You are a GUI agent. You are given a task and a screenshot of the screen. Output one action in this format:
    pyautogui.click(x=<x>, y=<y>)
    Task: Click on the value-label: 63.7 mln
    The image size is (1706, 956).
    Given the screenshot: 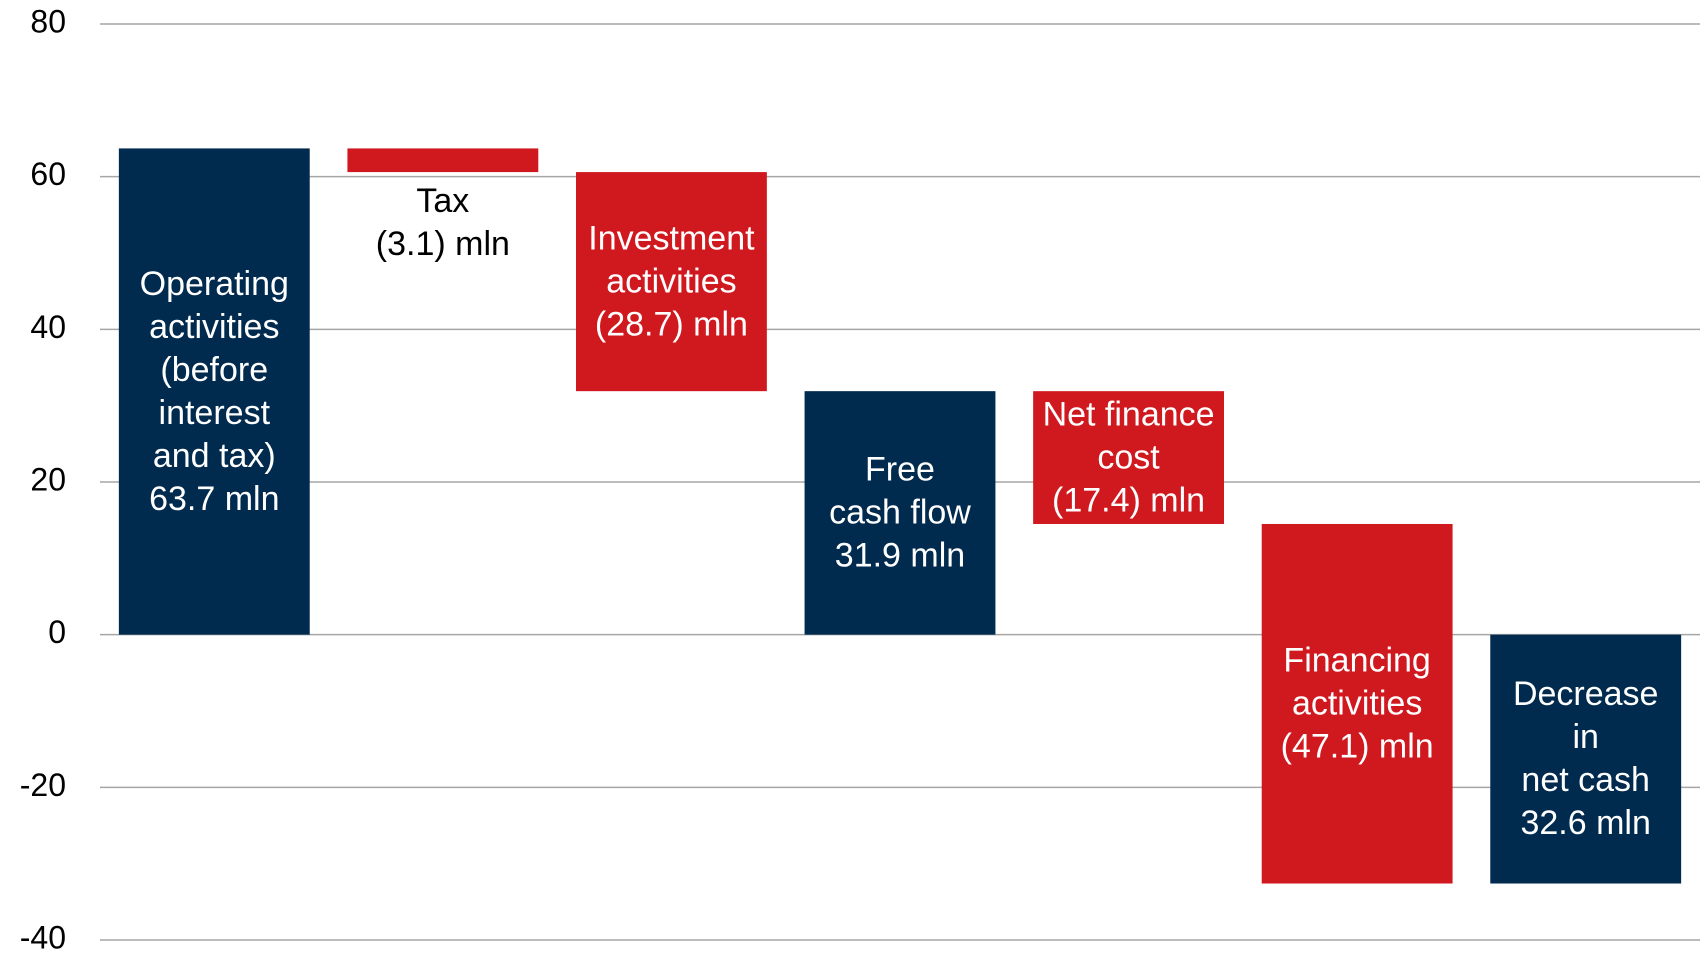 What is the action you would take?
    pyautogui.click(x=214, y=498)
    